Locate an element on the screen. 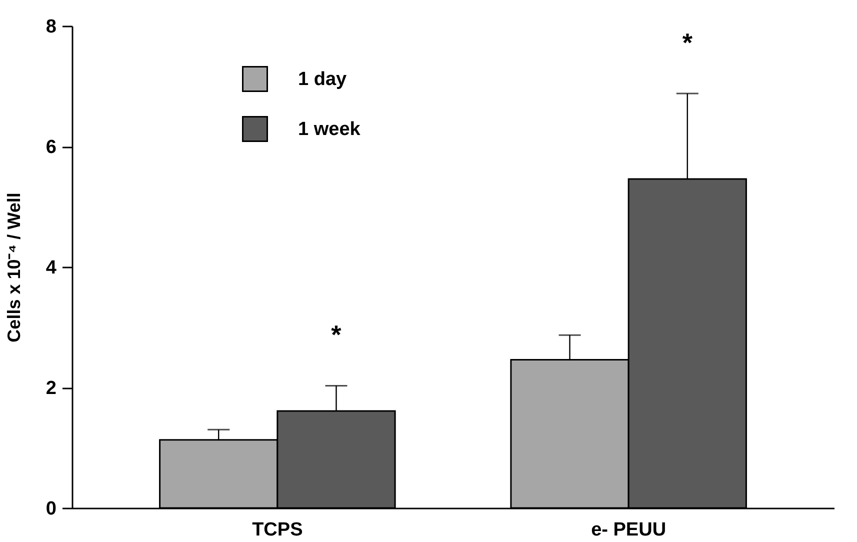  y-tick-label: 0 is located at coordinates (51, 509).